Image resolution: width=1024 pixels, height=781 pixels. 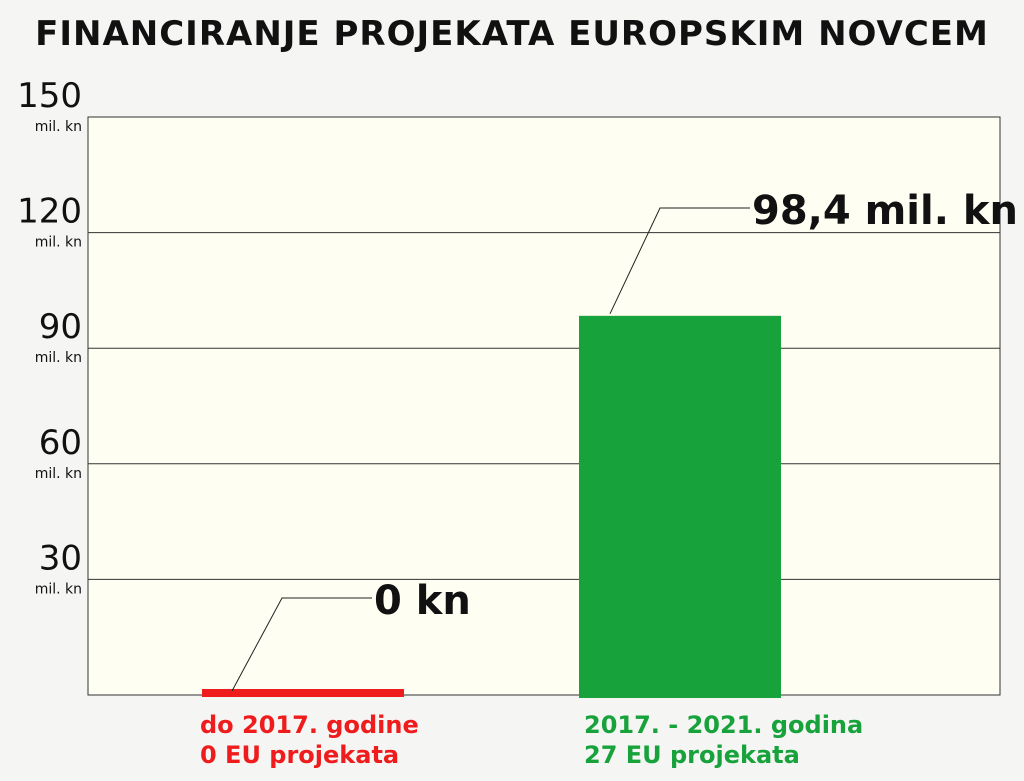 I want to click on category-label-first: do 2017. godine 0 EU projekata, so click(x=309, y=740).